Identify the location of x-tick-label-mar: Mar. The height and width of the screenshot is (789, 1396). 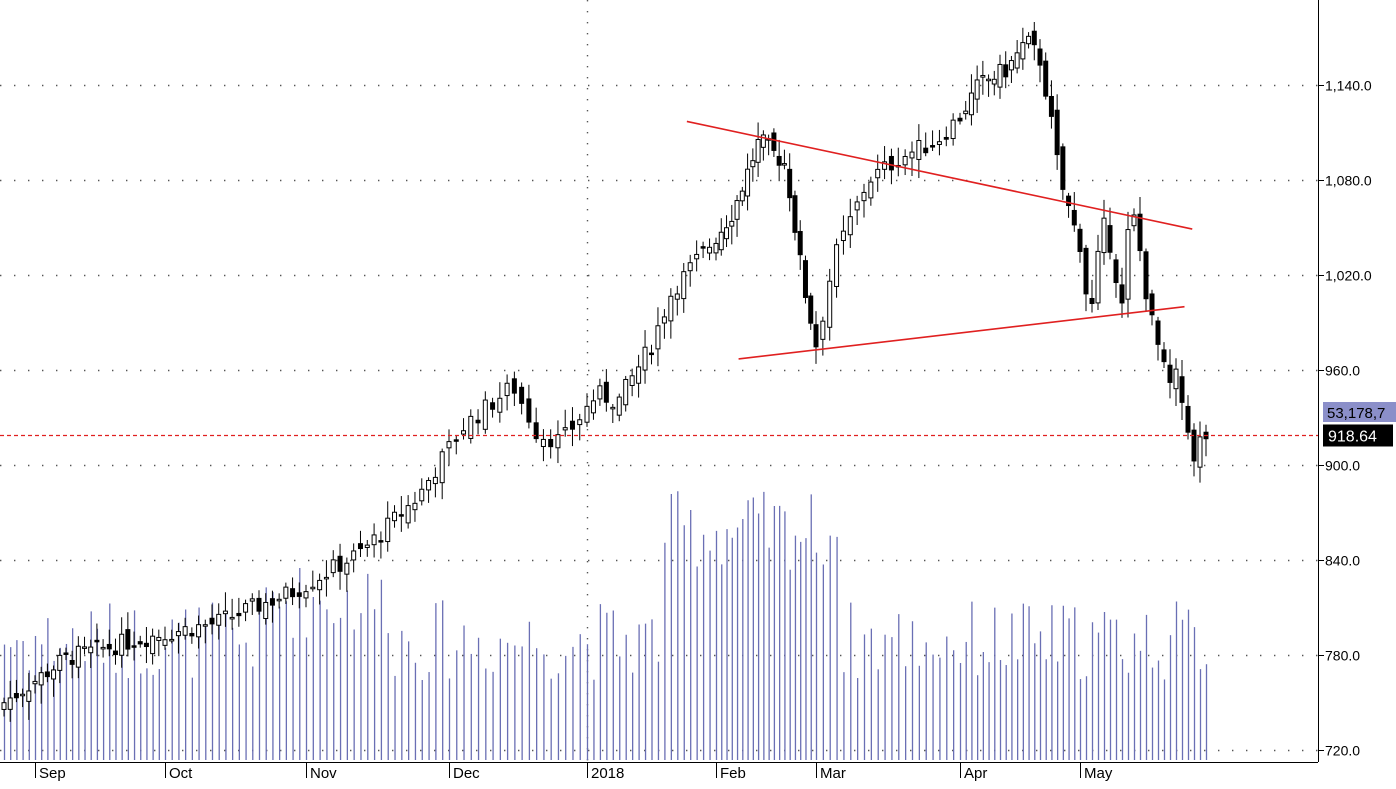
(833, 773).